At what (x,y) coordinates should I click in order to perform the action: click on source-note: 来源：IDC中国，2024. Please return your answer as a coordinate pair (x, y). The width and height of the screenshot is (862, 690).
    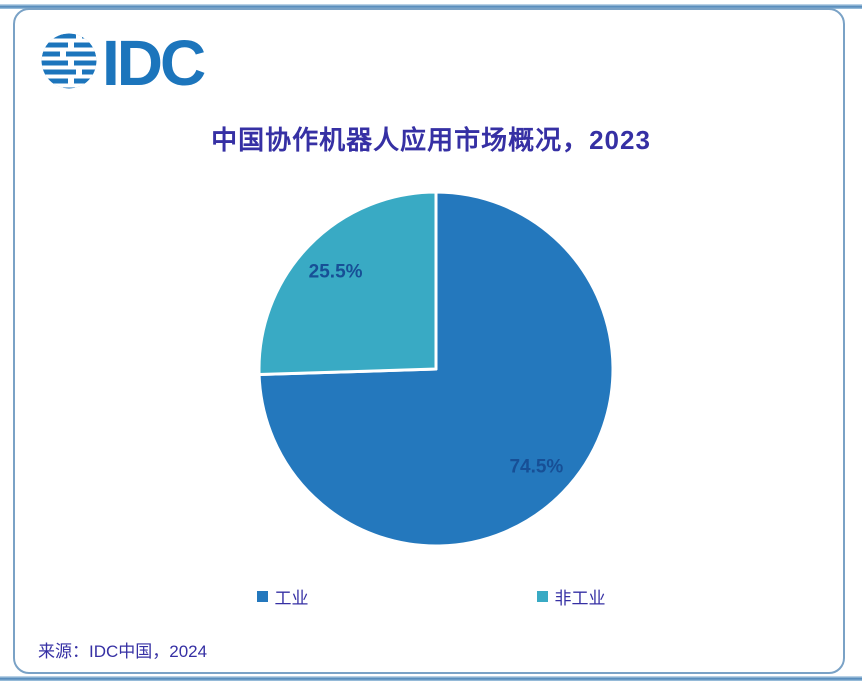
    Looking at the image, I should click on (123, 651).